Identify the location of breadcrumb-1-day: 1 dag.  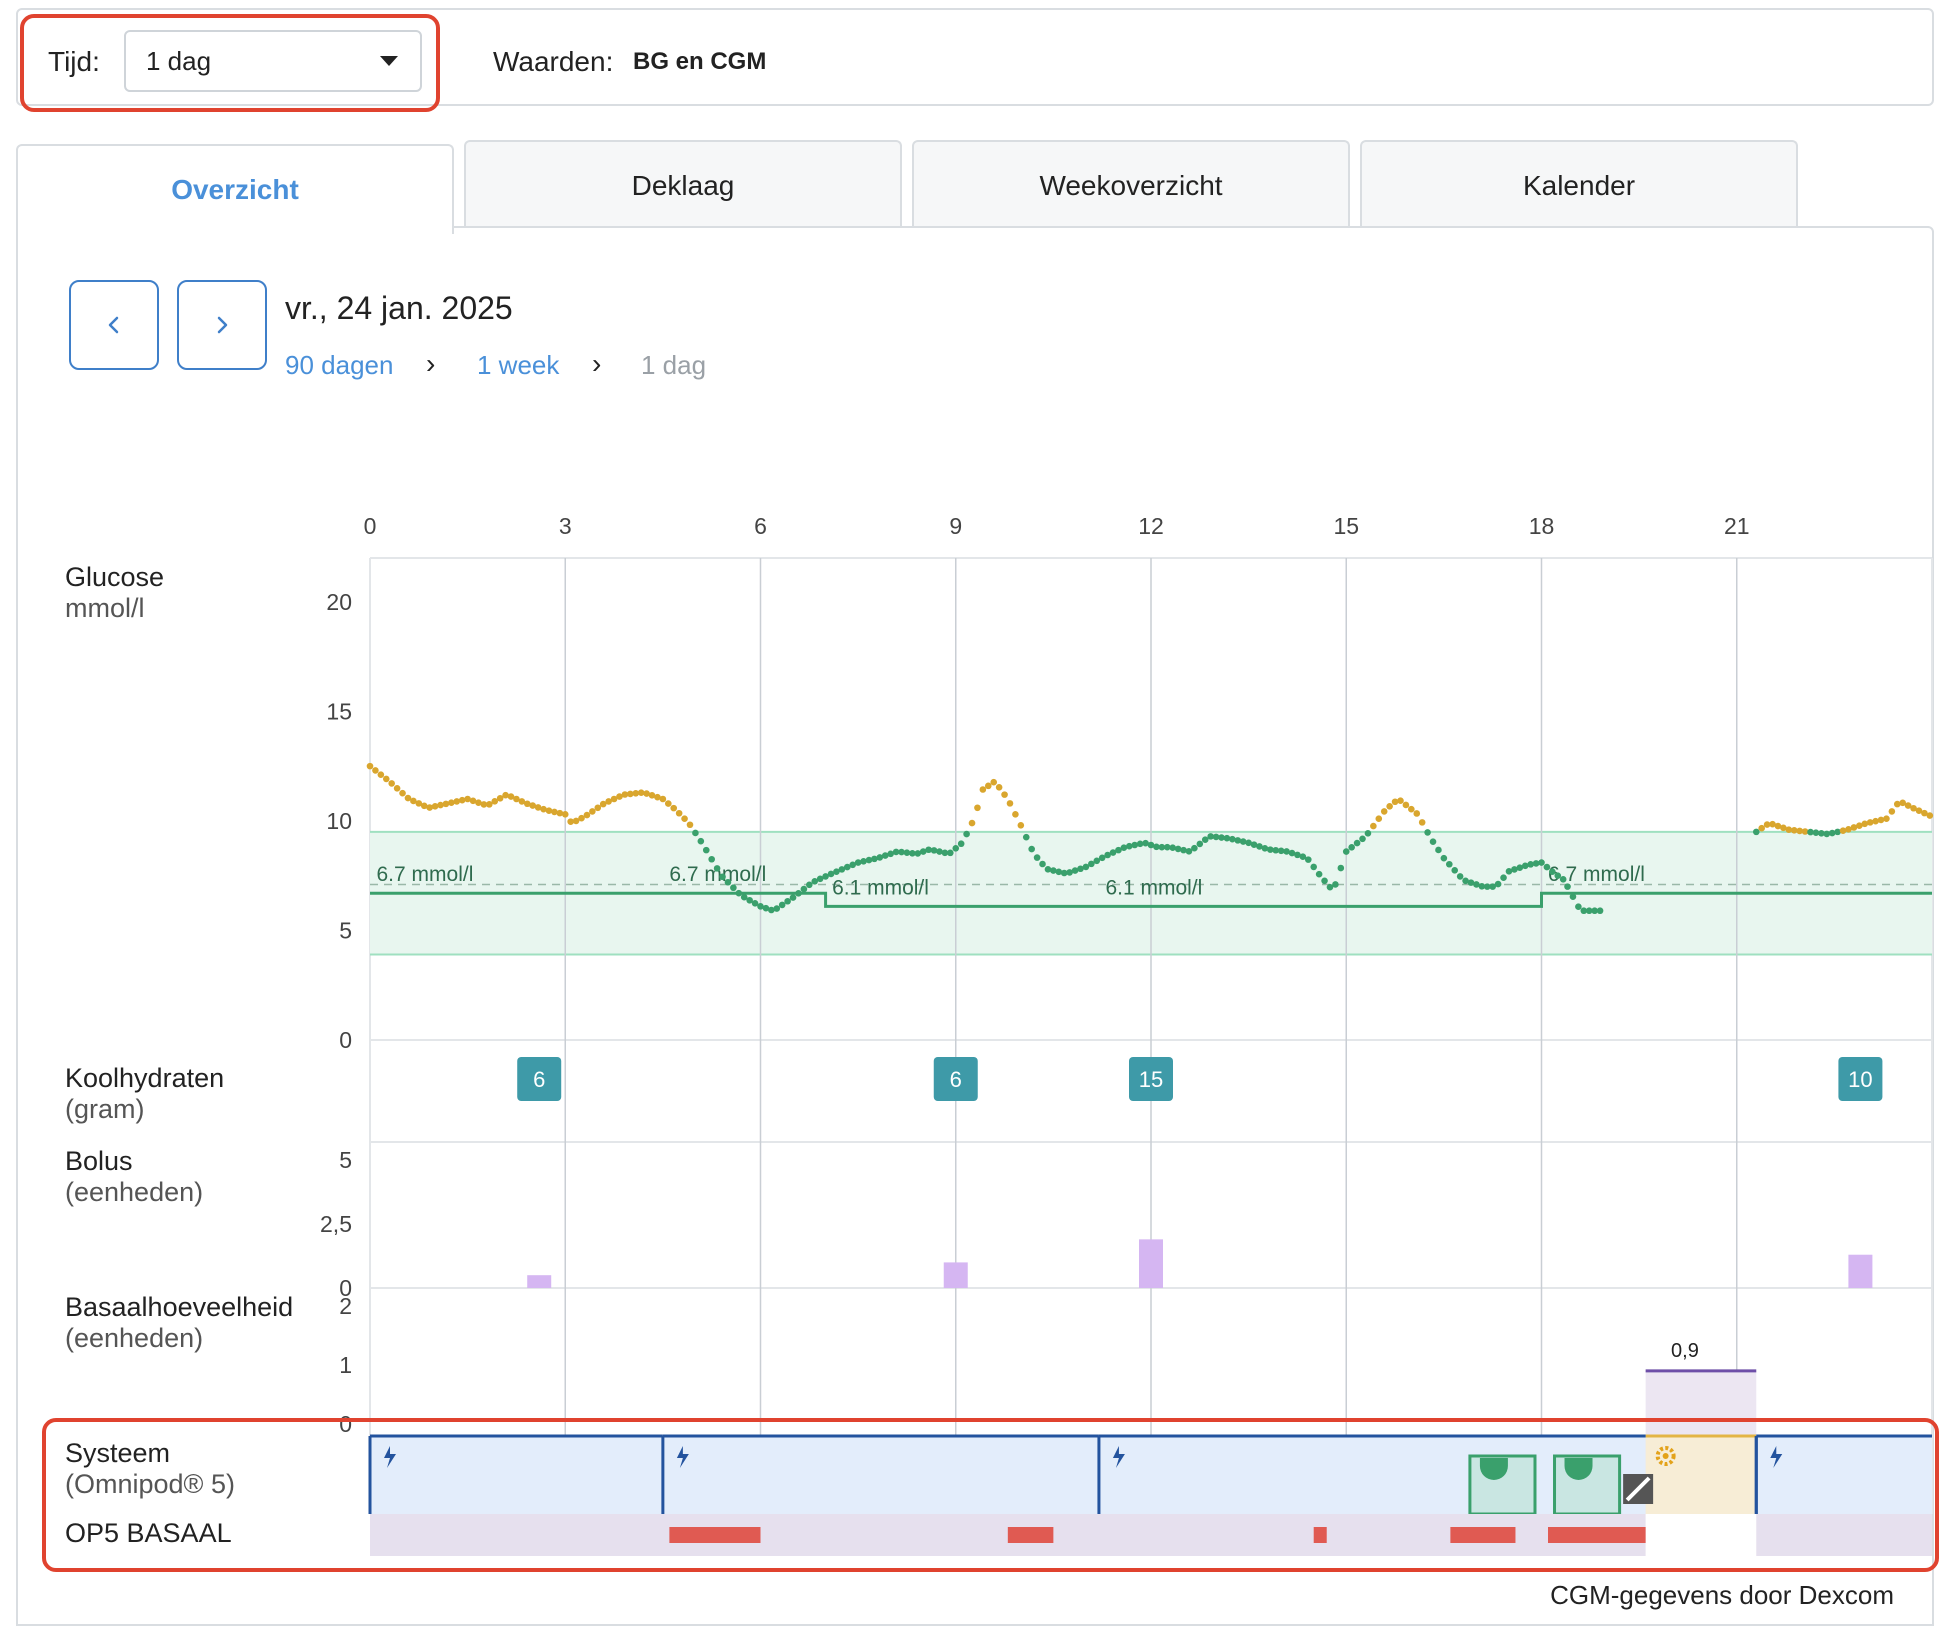
(674, 365).